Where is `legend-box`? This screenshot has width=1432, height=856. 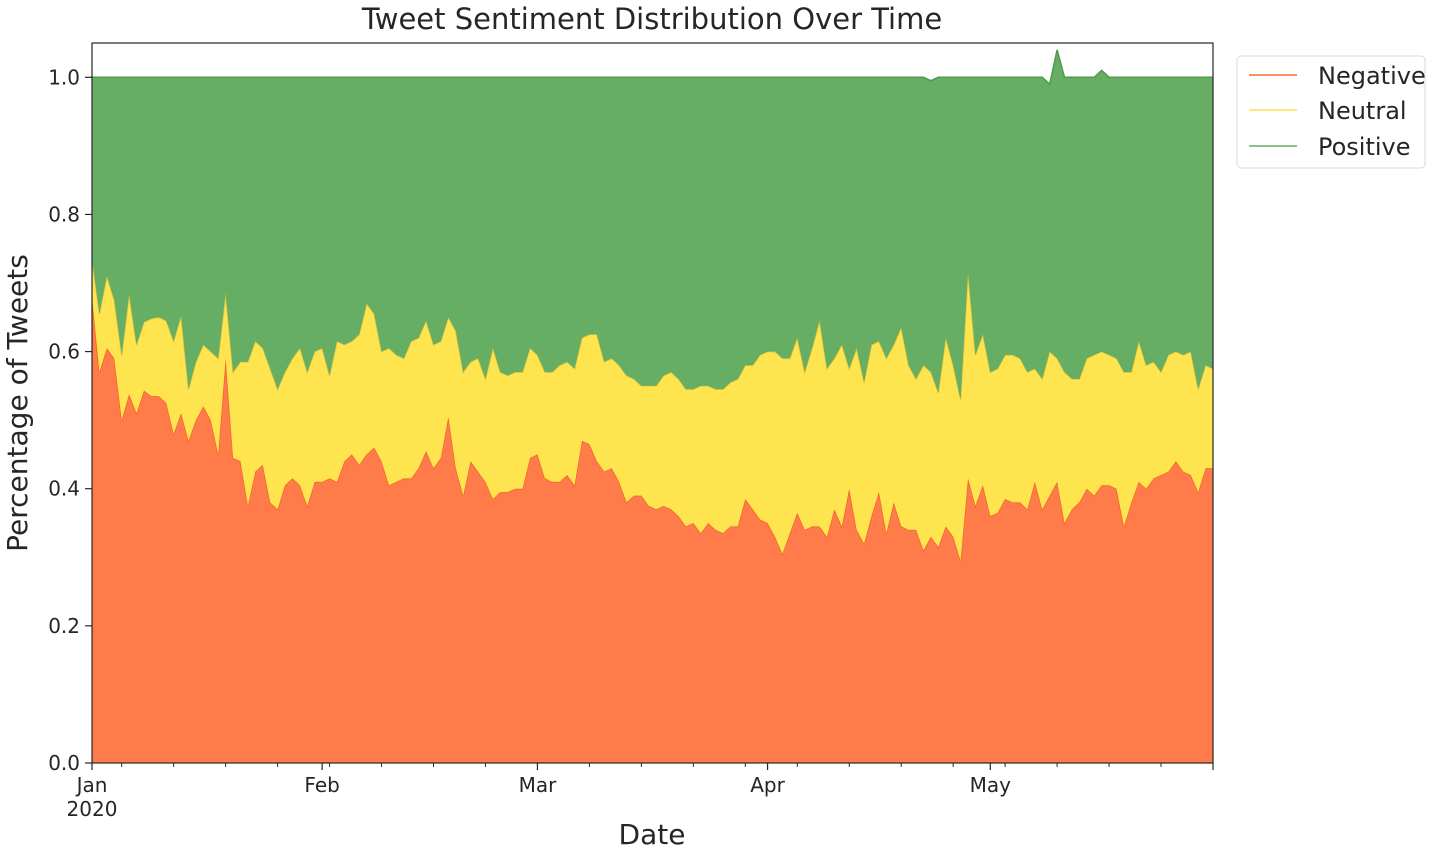
legend-box is located at coordinates (1331, 112).